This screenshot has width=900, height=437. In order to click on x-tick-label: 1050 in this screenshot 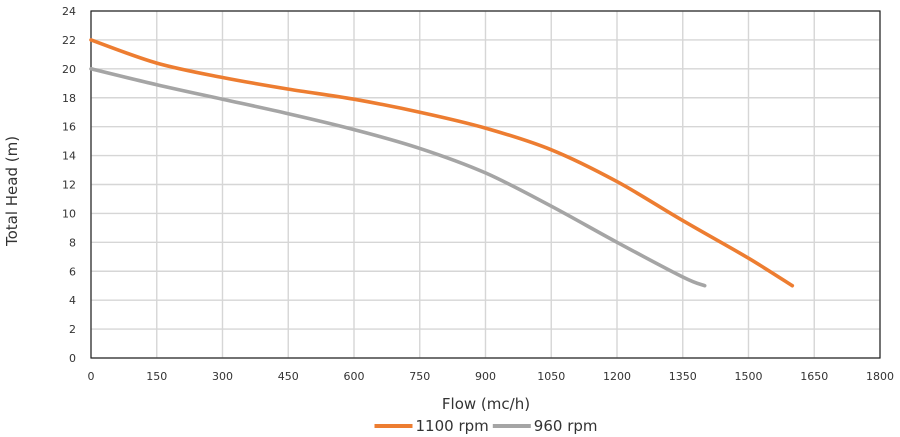, I will do `click(551, 376)`.